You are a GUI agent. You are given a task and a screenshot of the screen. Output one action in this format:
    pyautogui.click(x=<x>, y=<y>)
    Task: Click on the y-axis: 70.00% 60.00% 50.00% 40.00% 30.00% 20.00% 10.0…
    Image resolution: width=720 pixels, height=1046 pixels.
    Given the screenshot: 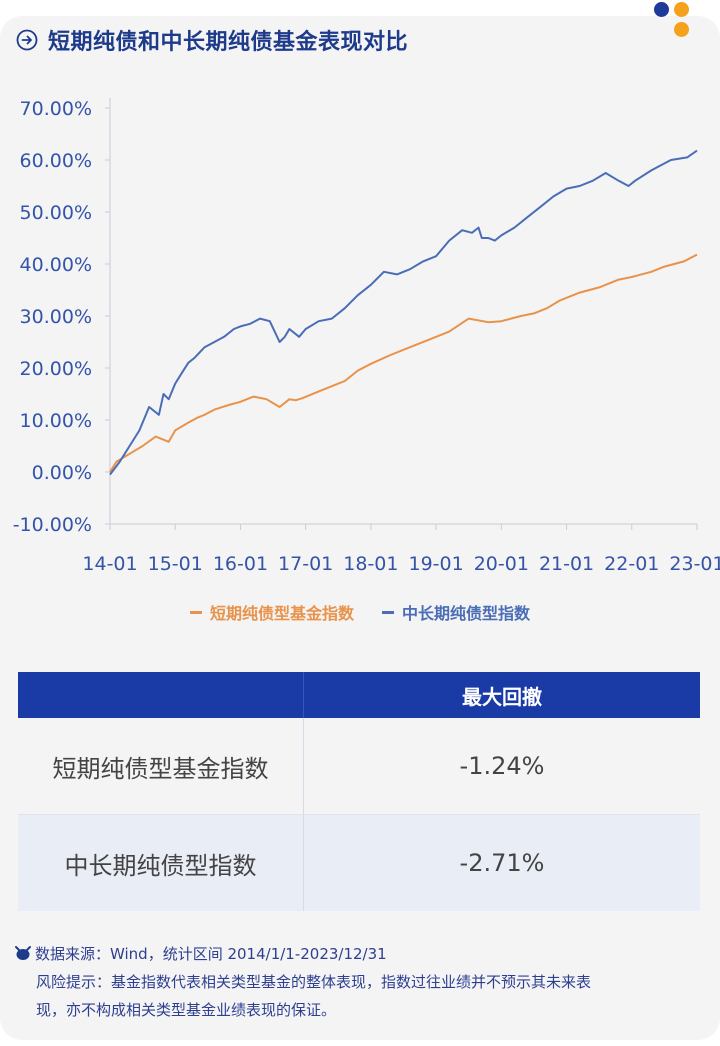 What is the action you would take?
    pyautogui.click(x=62, y=317)
    